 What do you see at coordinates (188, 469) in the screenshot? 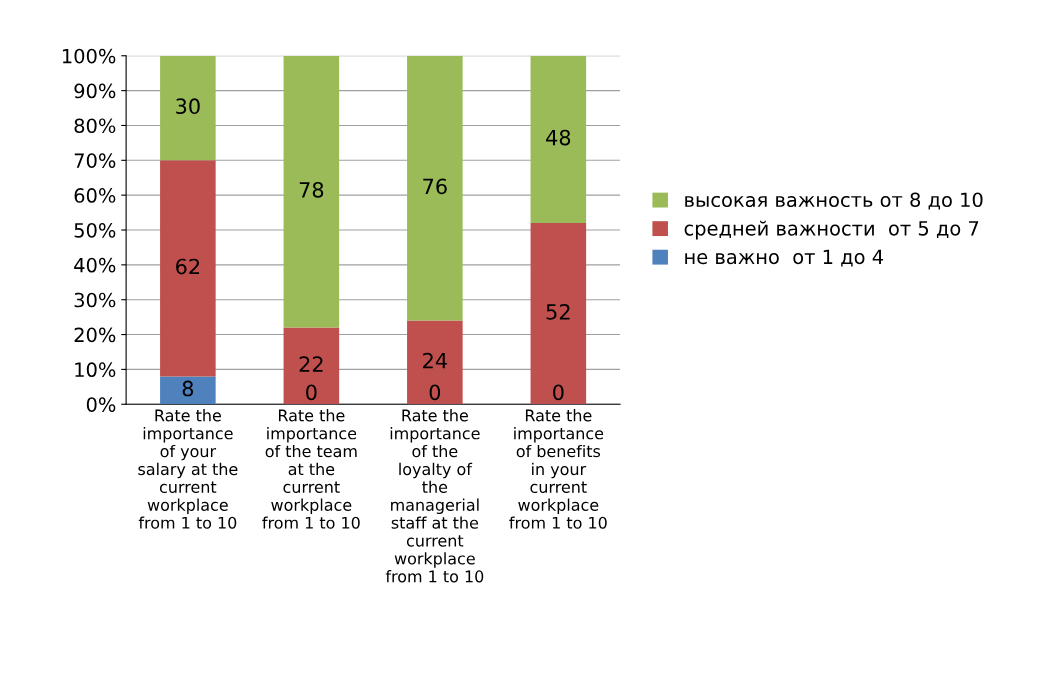
I see `x-tick-label: Rate the importance of your salary at the current workplace from 1 to 10` at bounding box center [188, 469].